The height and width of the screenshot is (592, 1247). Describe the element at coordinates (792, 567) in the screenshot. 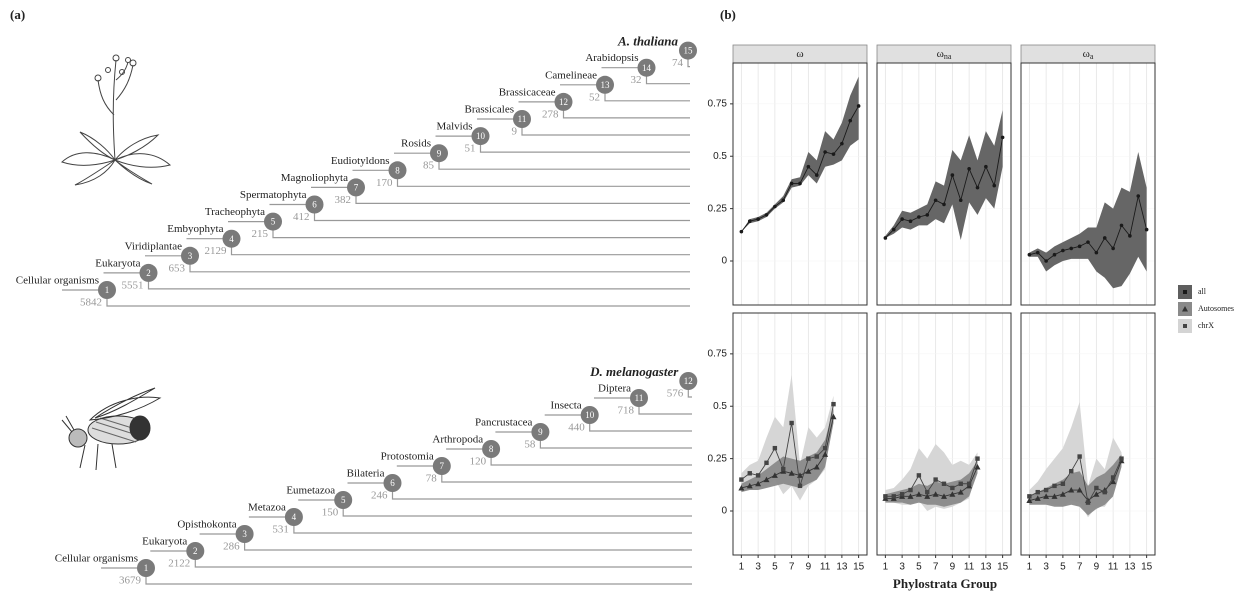

I see `x-tick-label: 7` at that location.